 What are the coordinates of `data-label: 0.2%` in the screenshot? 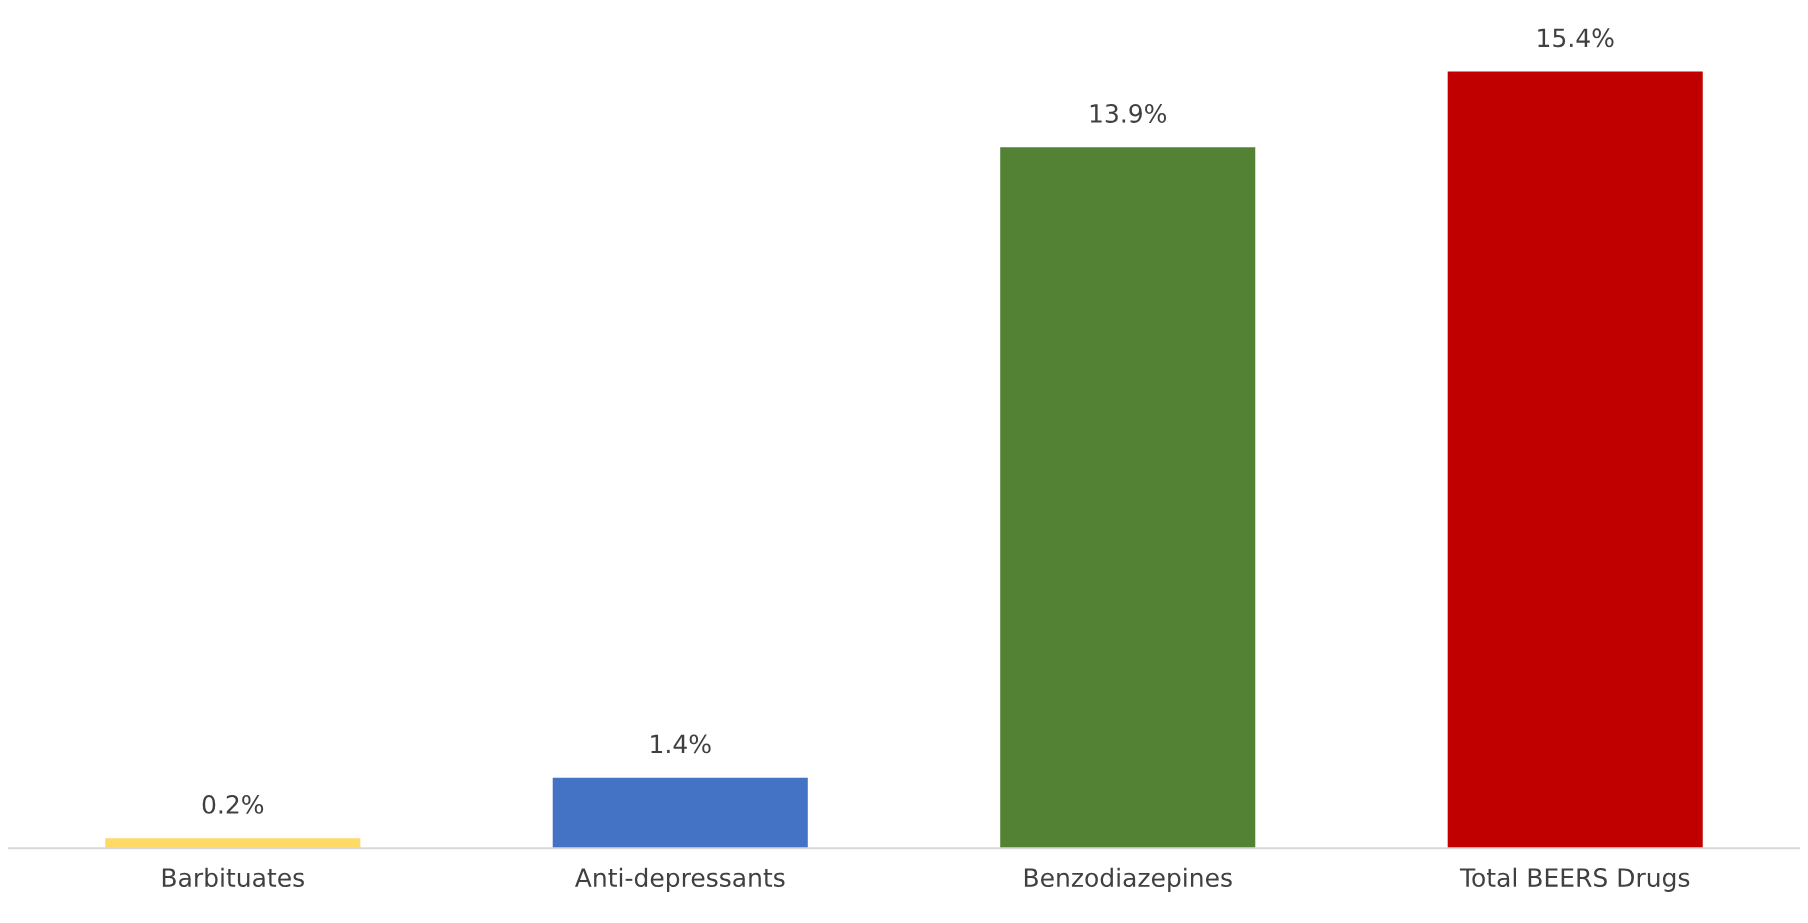 It's located at (233, 804).